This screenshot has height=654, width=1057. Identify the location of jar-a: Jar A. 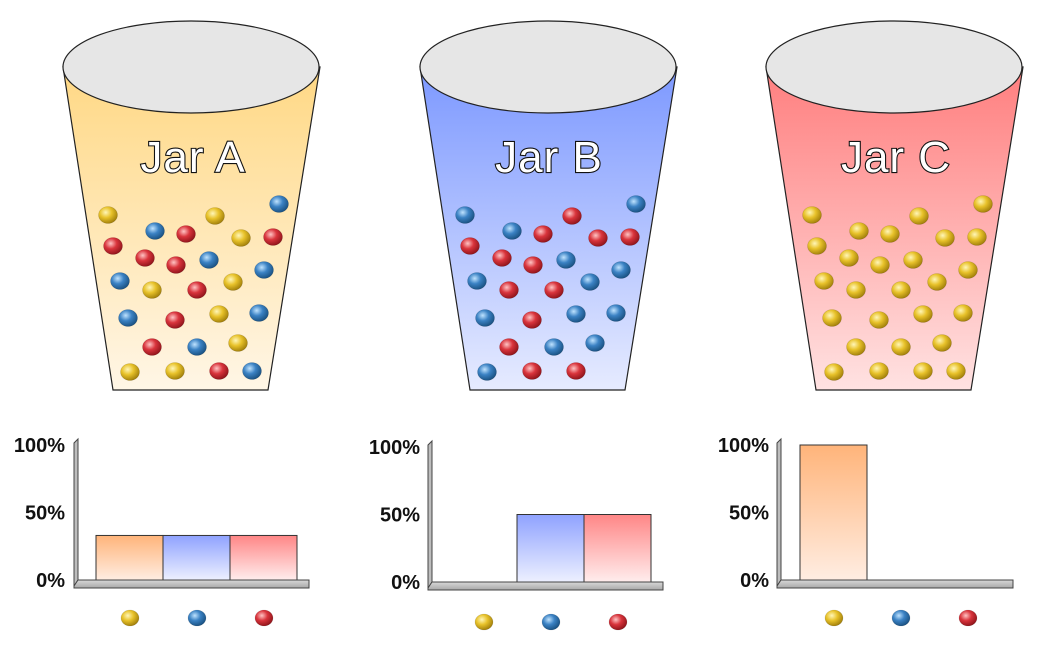
(191, 205).